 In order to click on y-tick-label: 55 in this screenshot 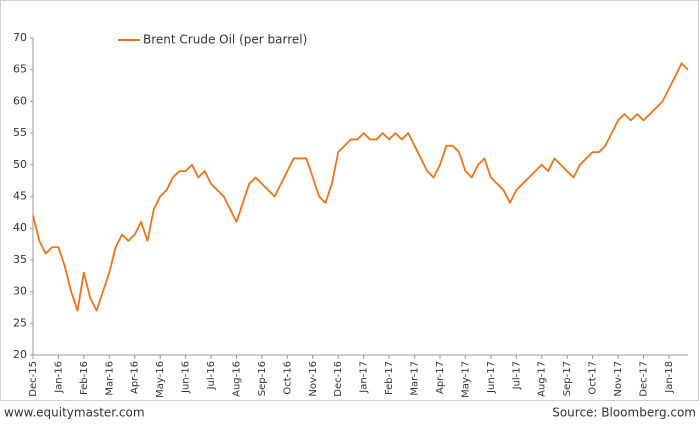, I will do `click(20, 132)`.